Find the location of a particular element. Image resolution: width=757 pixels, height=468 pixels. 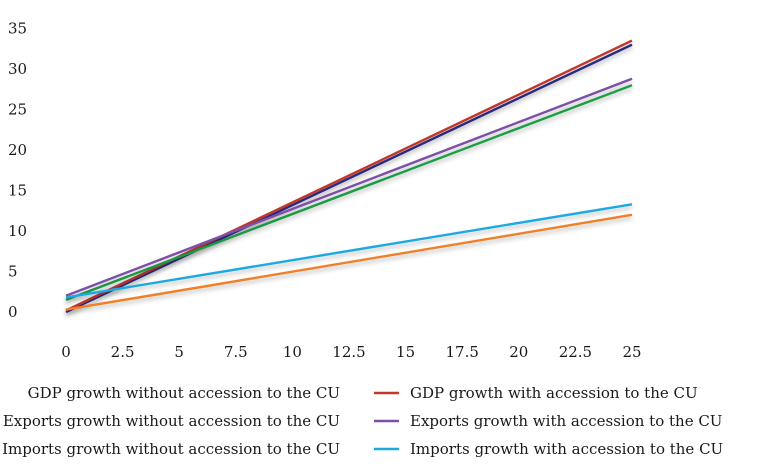

x-tick-label: 2.5 is located at coordinates (123, 352).